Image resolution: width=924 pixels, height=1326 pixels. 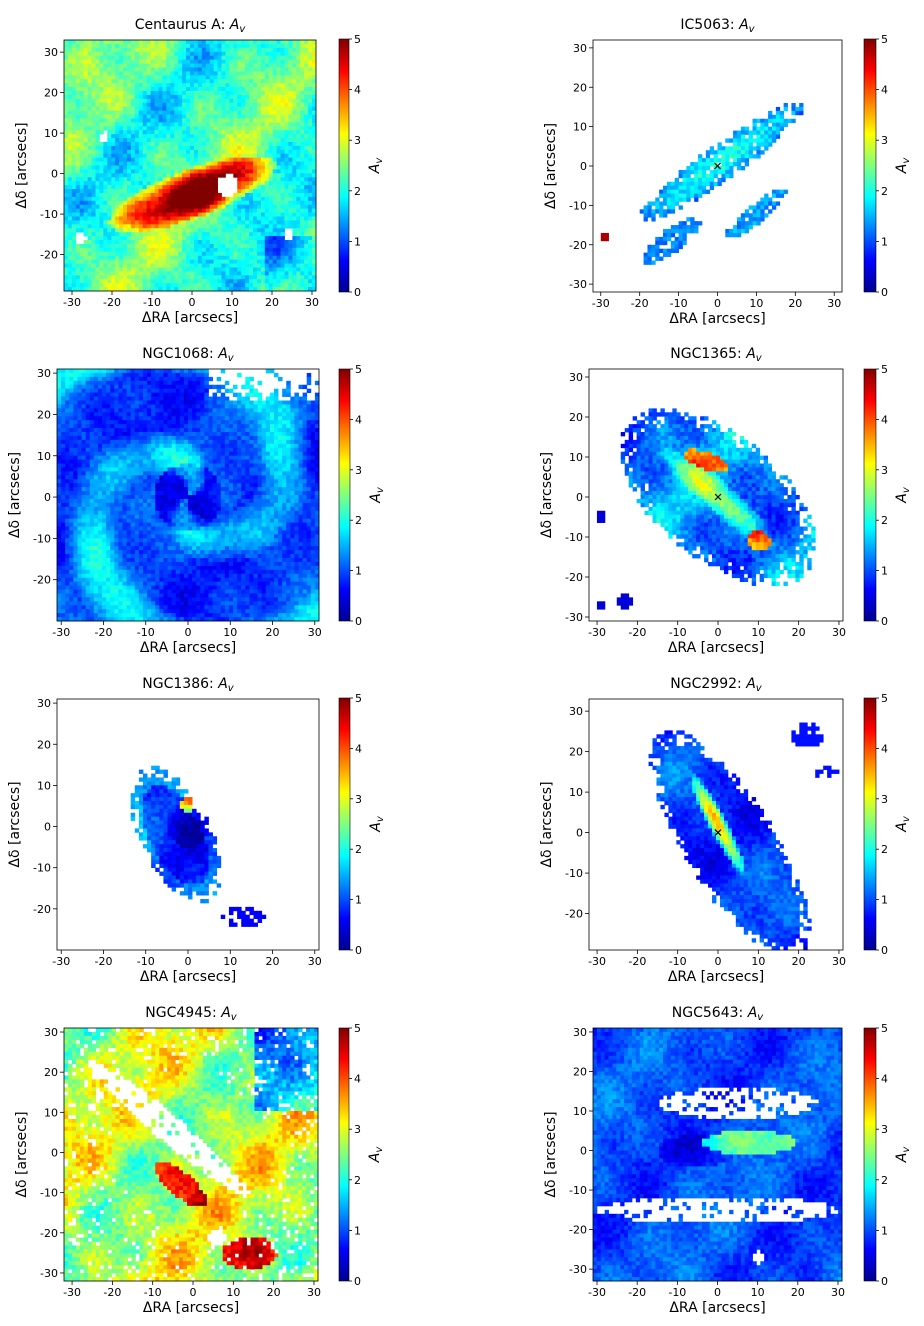 I want to click on x-tick-label: 0, so click(x=192, y=302).